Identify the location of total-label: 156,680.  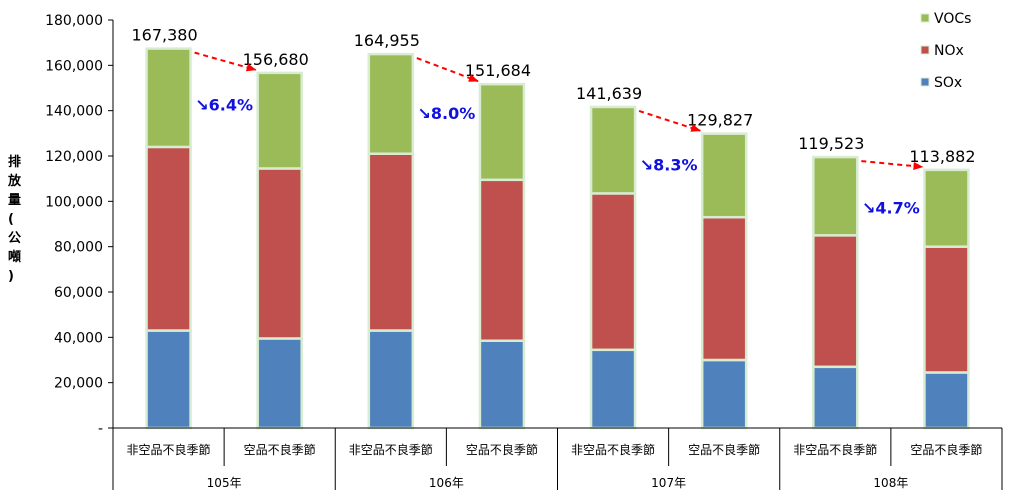
(276, 59).